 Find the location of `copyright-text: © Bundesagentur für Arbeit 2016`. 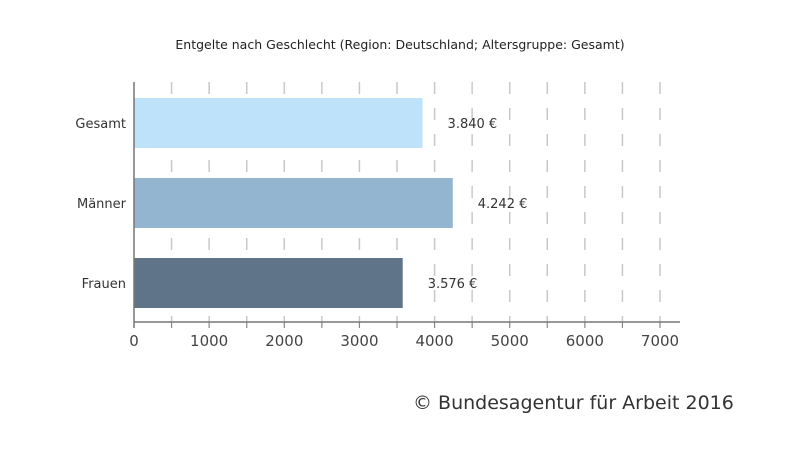

copyright-text: © Bundesagentur für Arbeit 2016 is located at coordinates (573, 403).